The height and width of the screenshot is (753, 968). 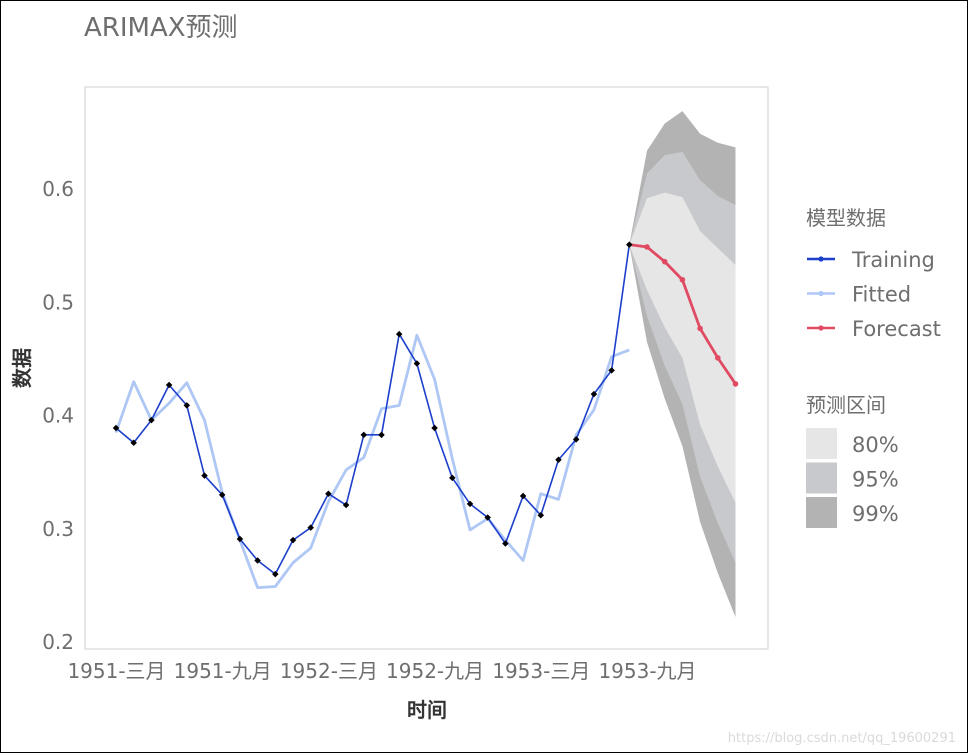 What do you see at coordinates (427, 710) in the screenshot?
I see `x-axis-title: 时间` at bounding box center [427, 710].